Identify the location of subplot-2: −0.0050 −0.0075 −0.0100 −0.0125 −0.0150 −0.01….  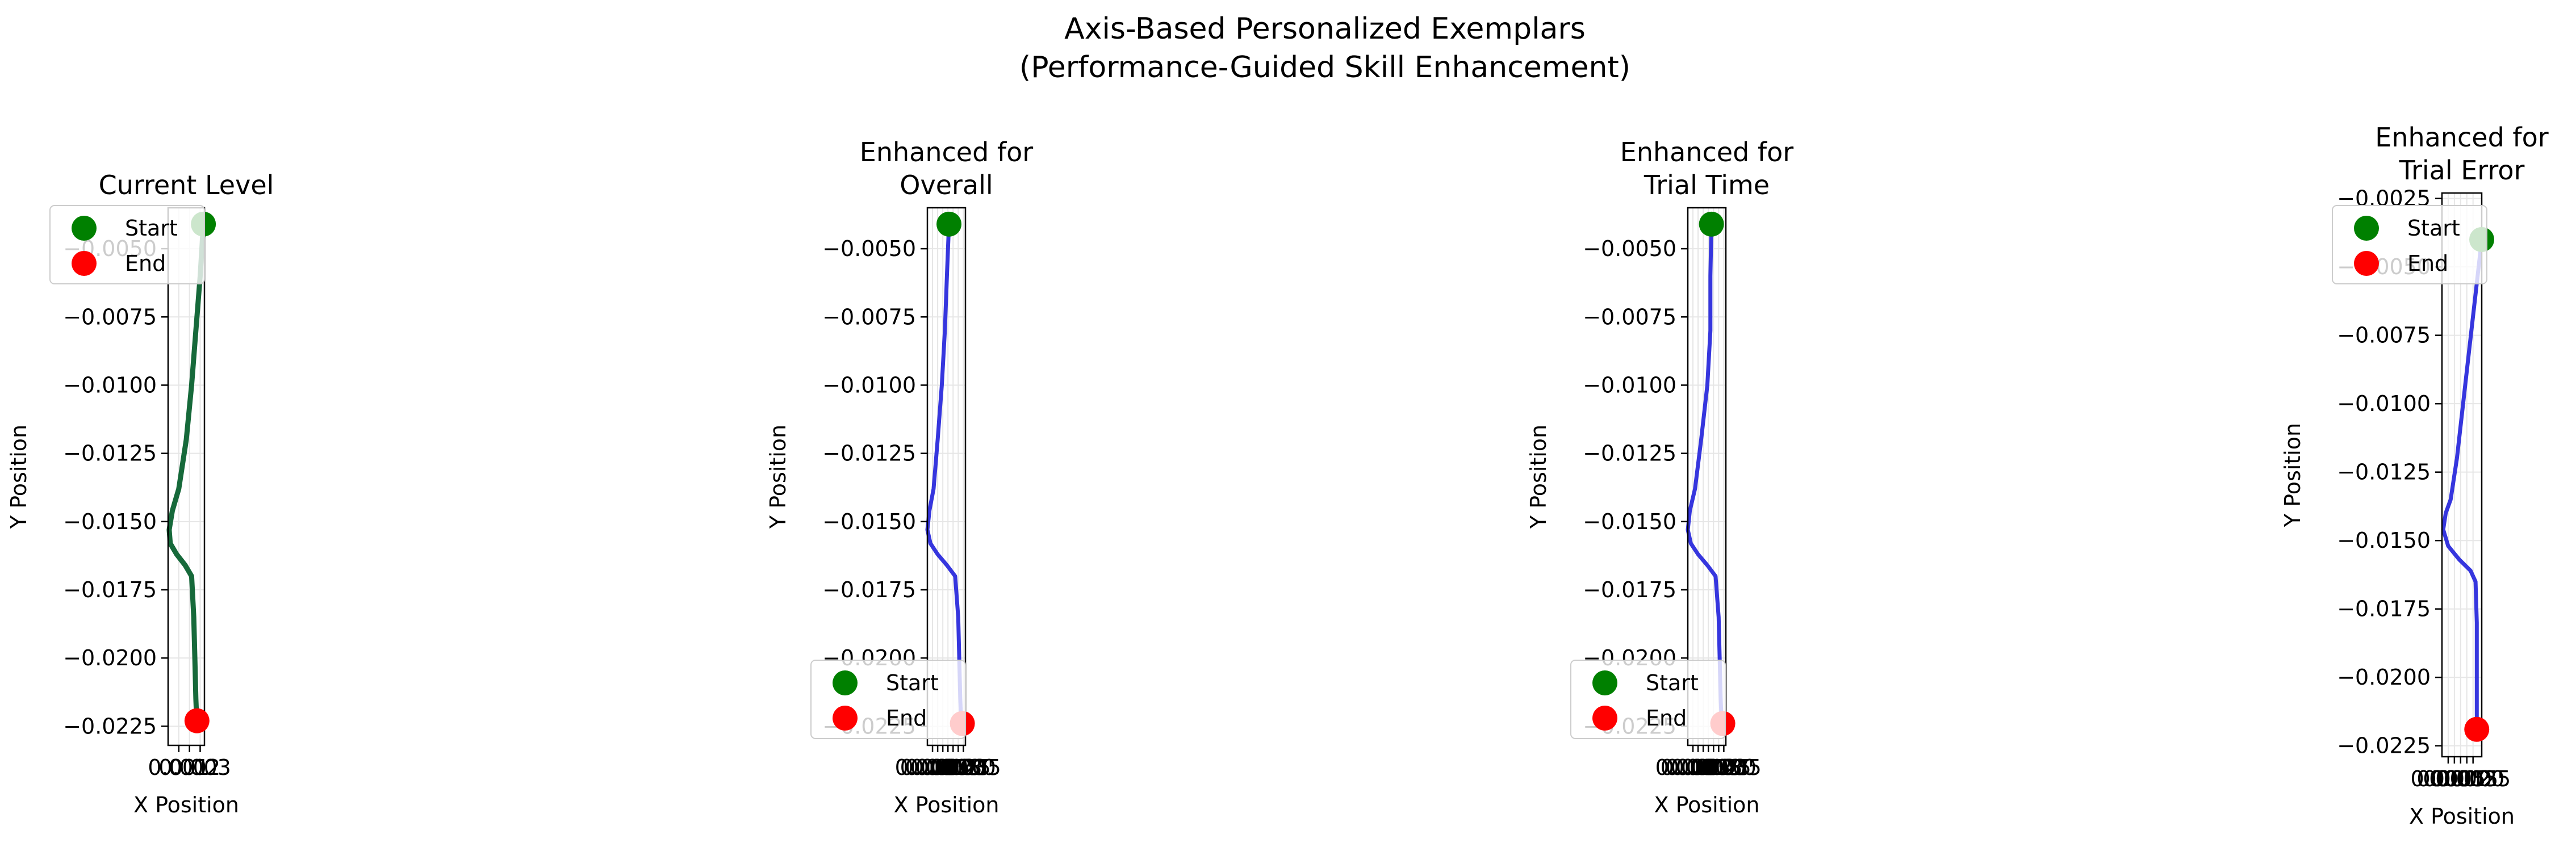
(899, 477).